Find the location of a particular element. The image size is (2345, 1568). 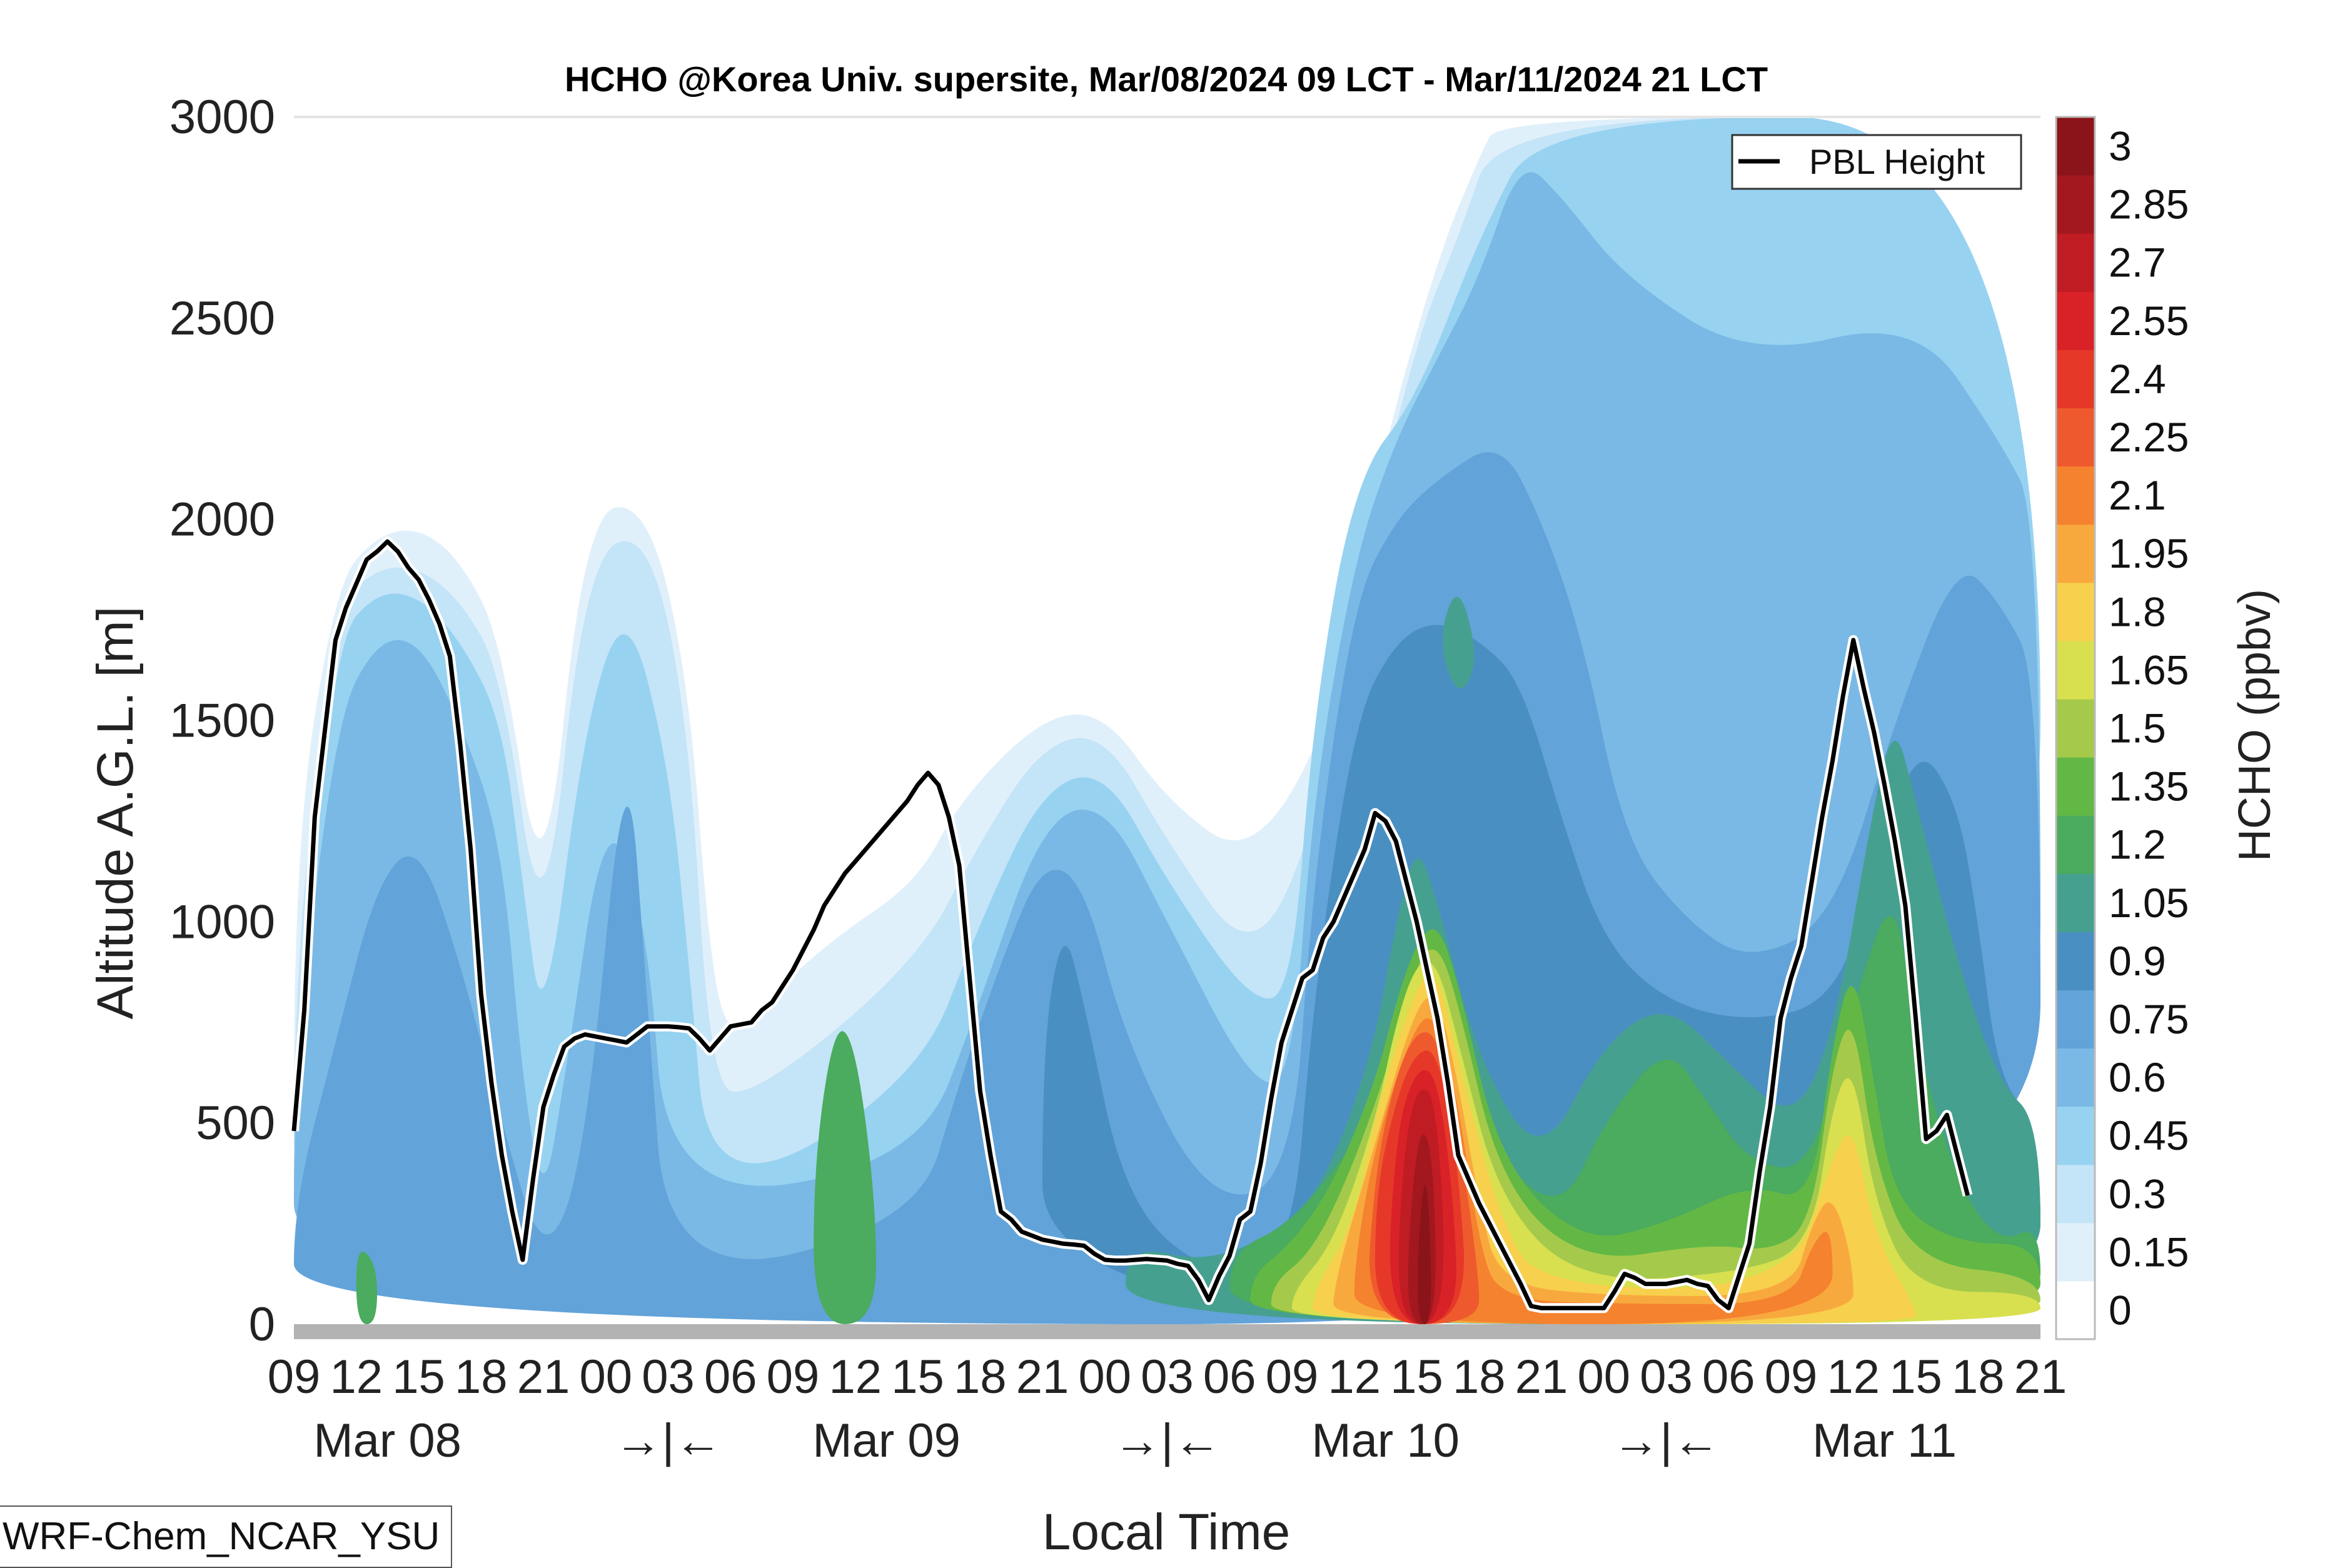

legend: PBL Height is located at coordinates (1876, 162).